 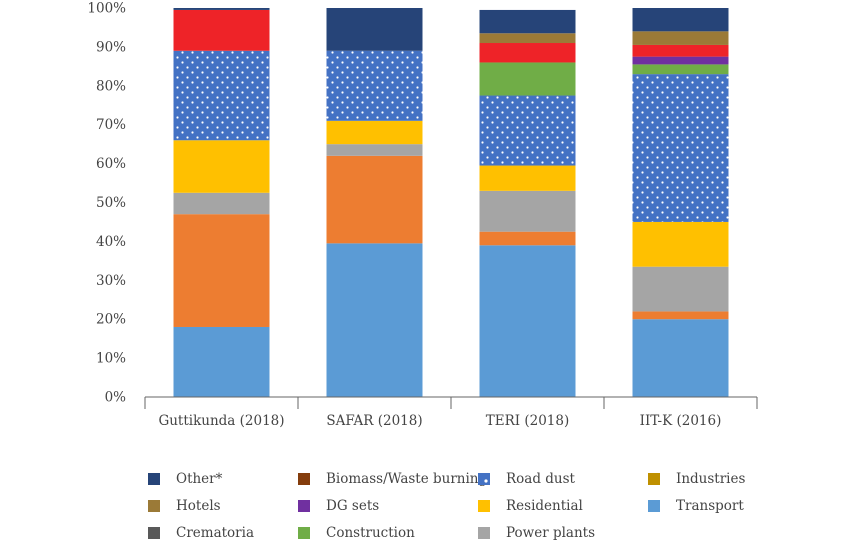 I want to click on legend-item: Crematoria, so click(x=223, y=533).